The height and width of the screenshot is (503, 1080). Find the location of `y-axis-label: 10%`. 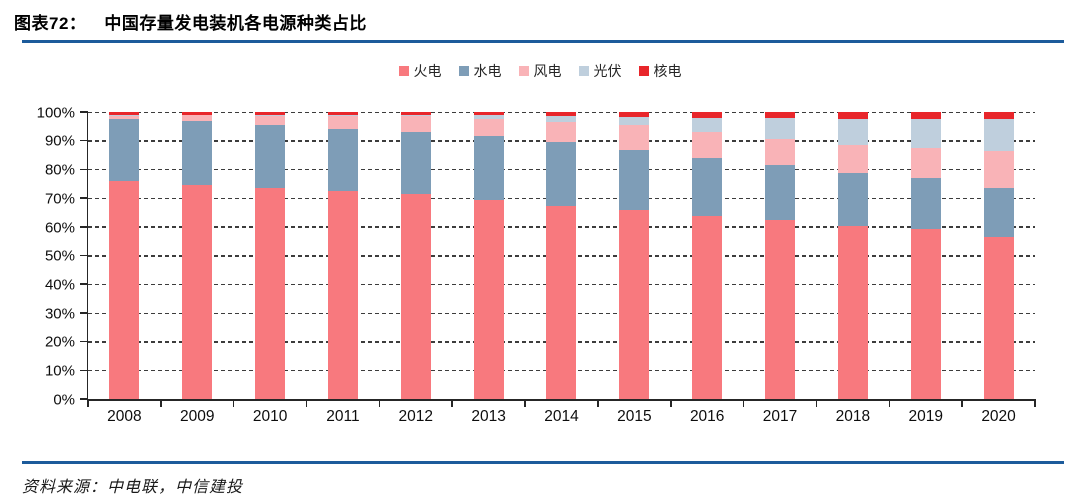

y-axis-label: 10% is located at coordinates (59, 371).